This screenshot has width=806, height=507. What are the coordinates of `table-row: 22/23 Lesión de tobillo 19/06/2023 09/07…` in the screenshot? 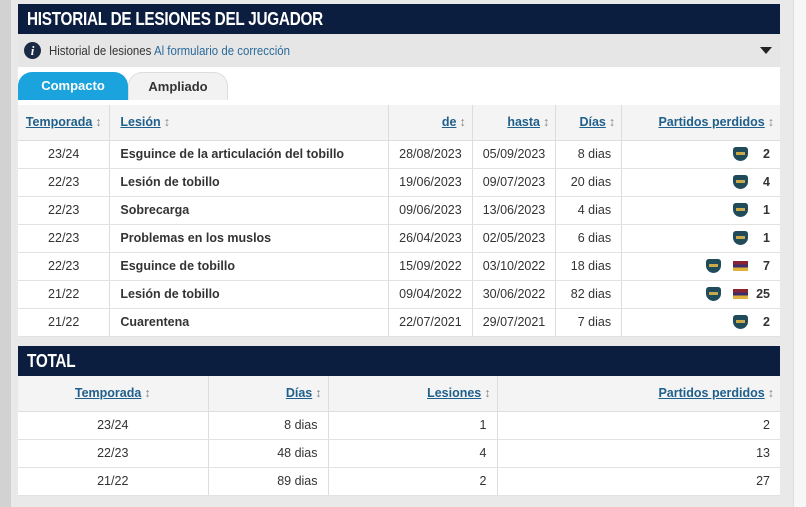 It's located at (399, 182).